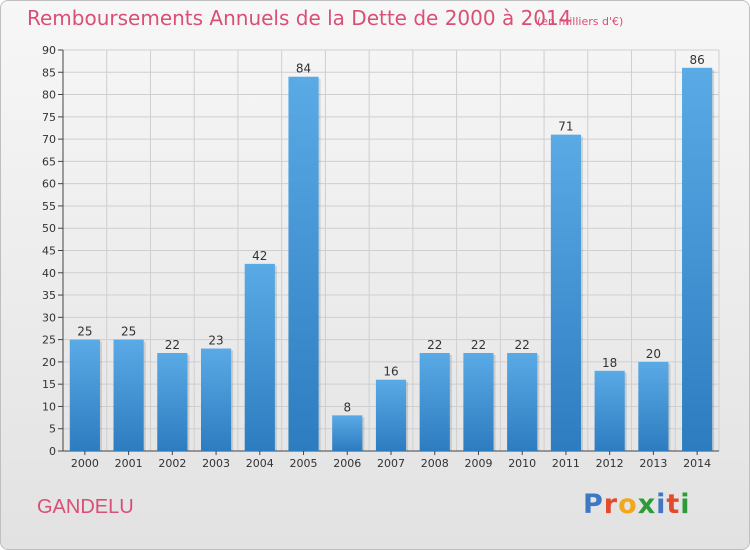 Image resolution: width=750 pixels, height=550 pixels. I want to click on data-label: 18, so click(609, 363).